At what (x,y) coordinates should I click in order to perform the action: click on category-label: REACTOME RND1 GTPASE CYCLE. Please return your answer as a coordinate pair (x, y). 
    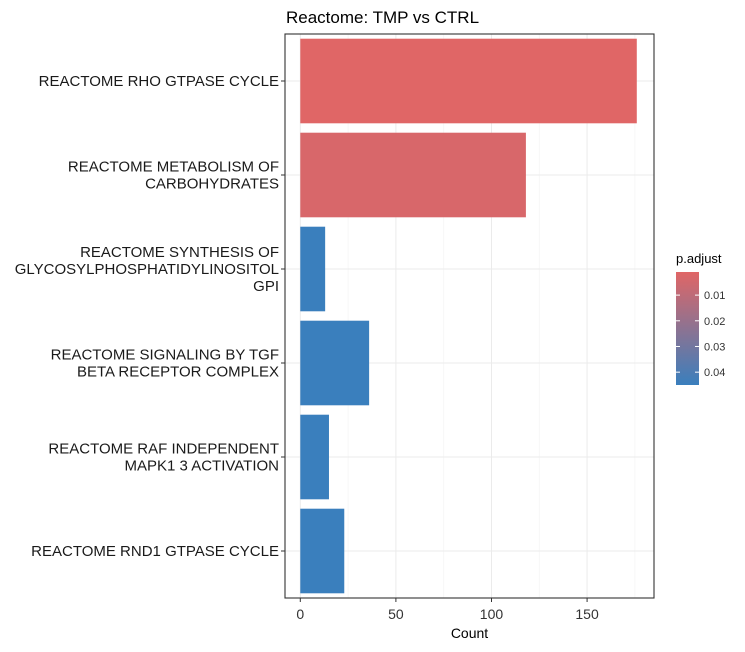
    Looking at the image, I should click on (155, 551).